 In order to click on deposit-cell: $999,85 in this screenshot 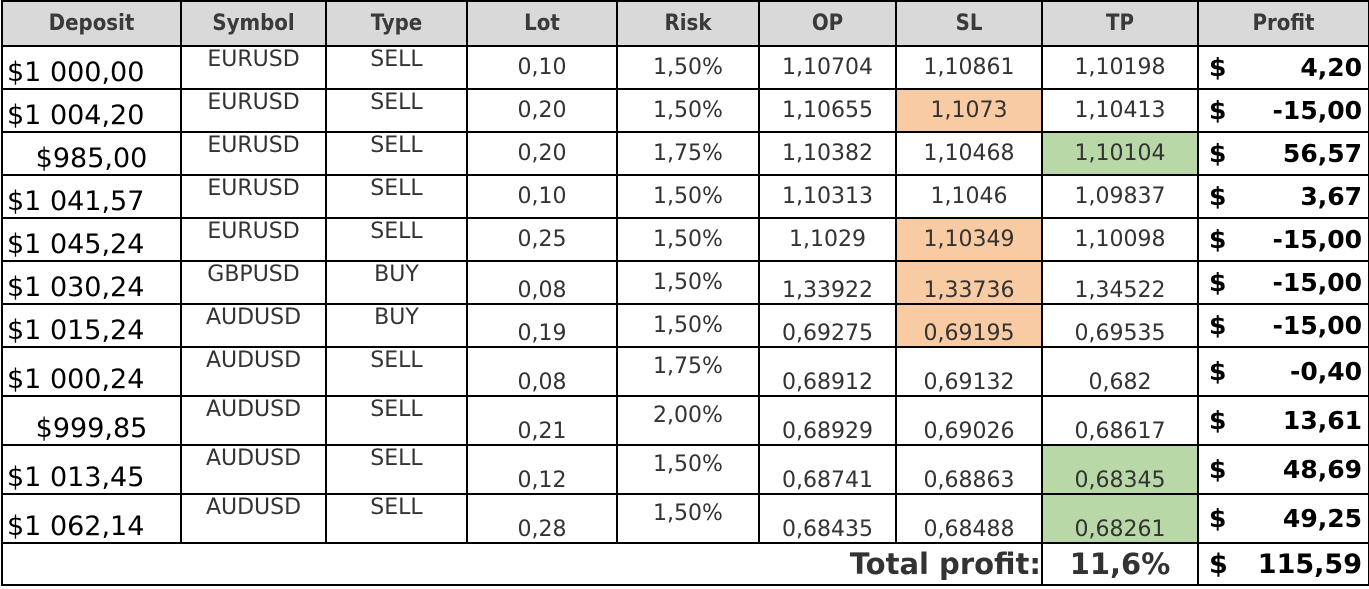, I will do `click(91, 420)`.